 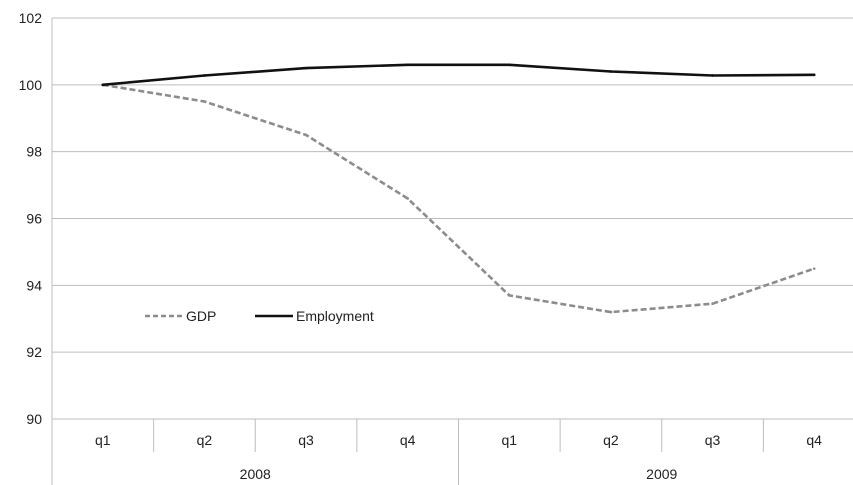 What do you see at coordinates (255, 474) in the screenshot?
I see `x-group-label: 2008` at bounding box center [255, 474].